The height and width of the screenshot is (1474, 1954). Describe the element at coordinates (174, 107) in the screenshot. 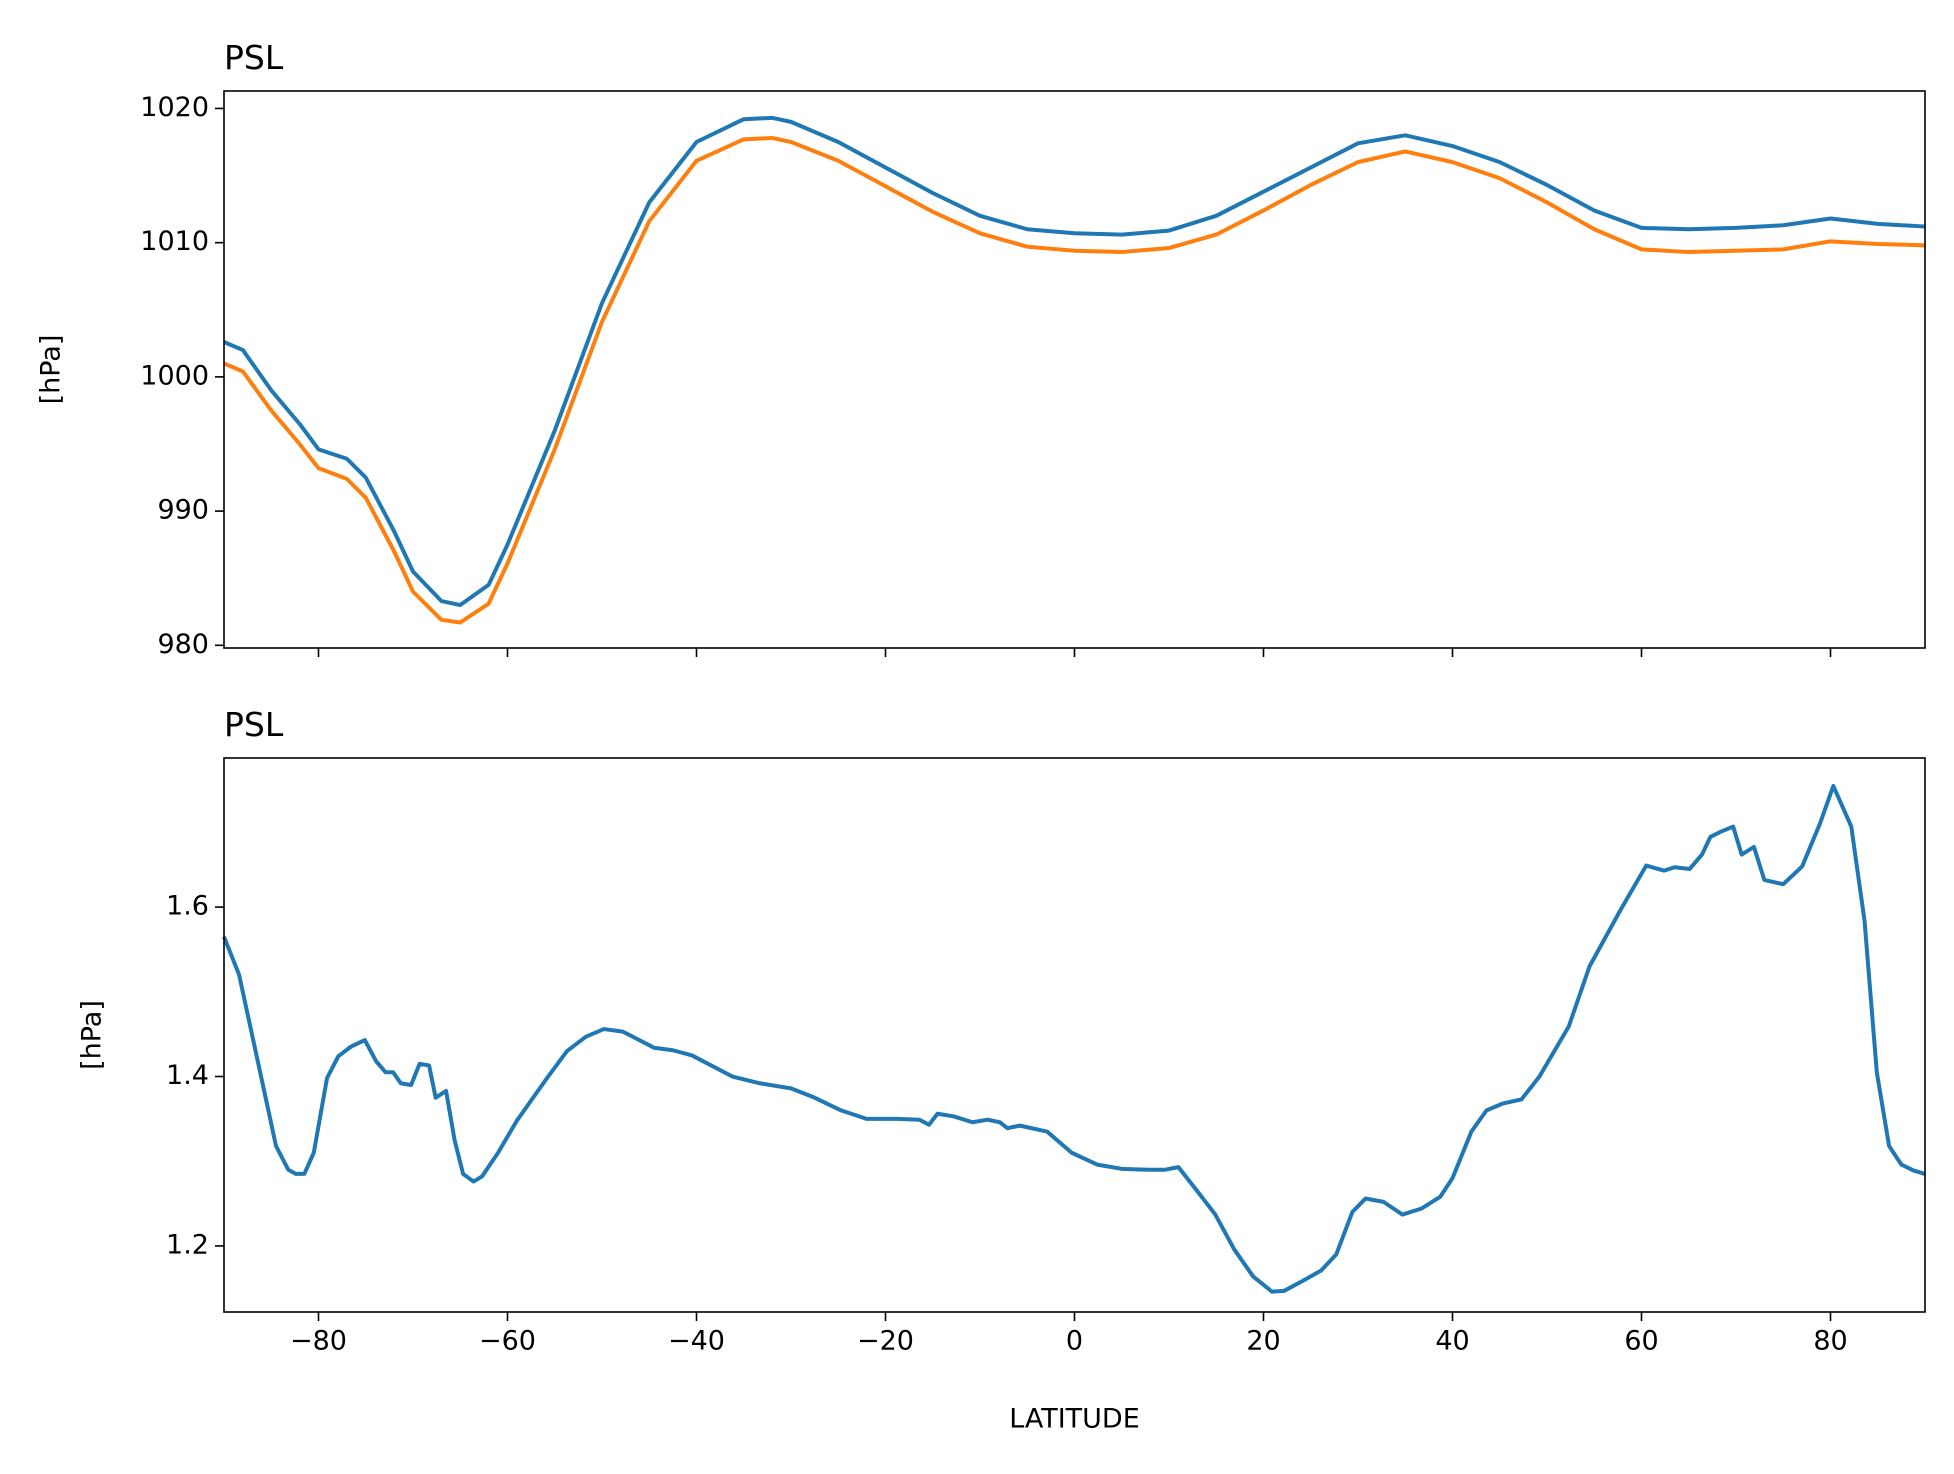

I see `y-tick-label: 1020` at that location.